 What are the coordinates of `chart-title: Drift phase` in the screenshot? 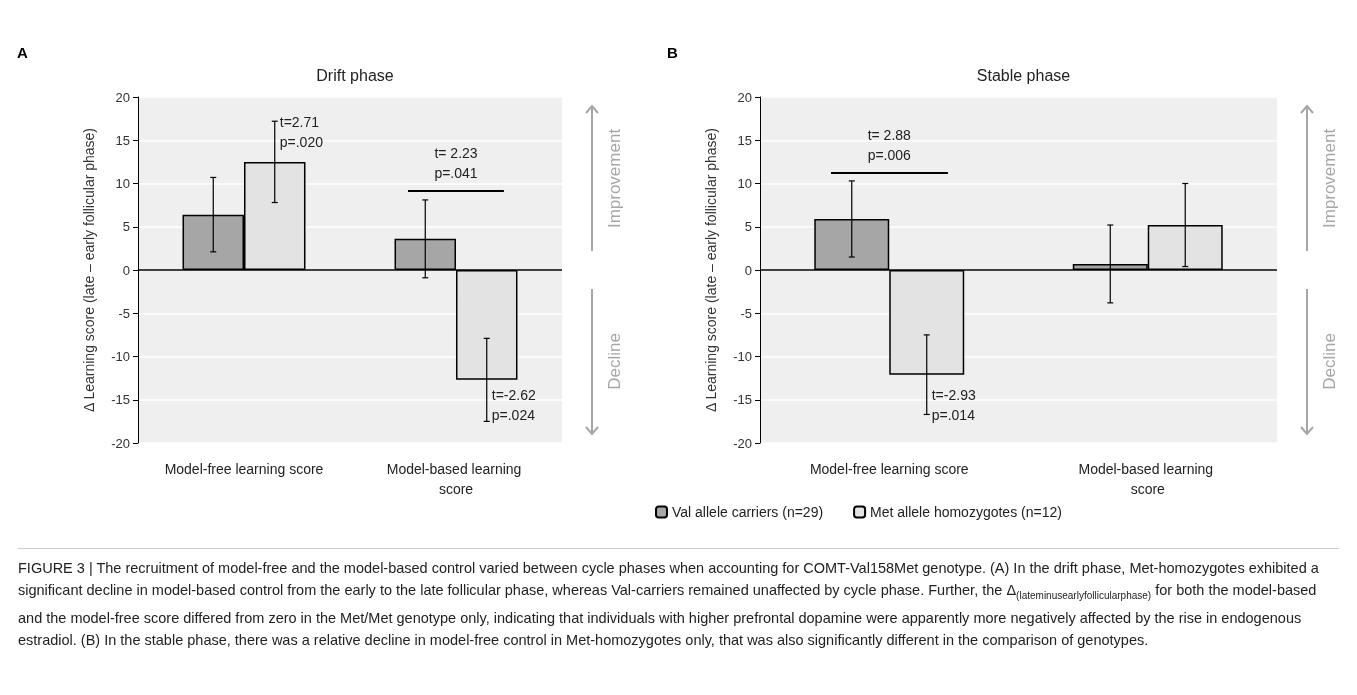 It's located at (355, 75).